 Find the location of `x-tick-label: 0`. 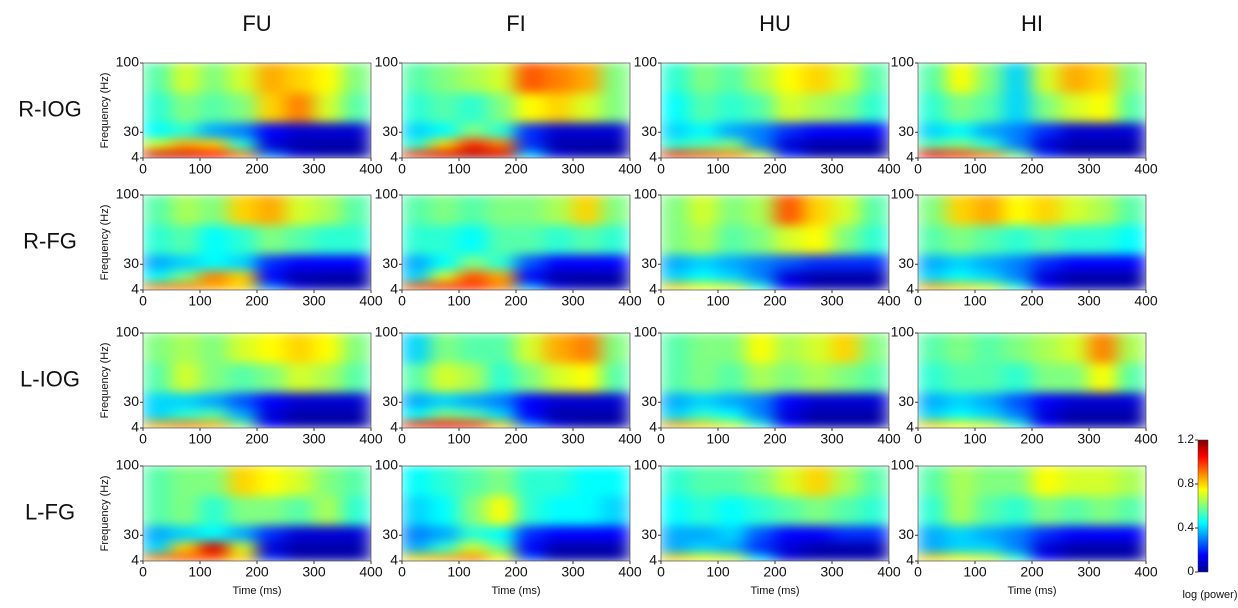

x-tick-label: 0 is located at coordinates (143, 169).